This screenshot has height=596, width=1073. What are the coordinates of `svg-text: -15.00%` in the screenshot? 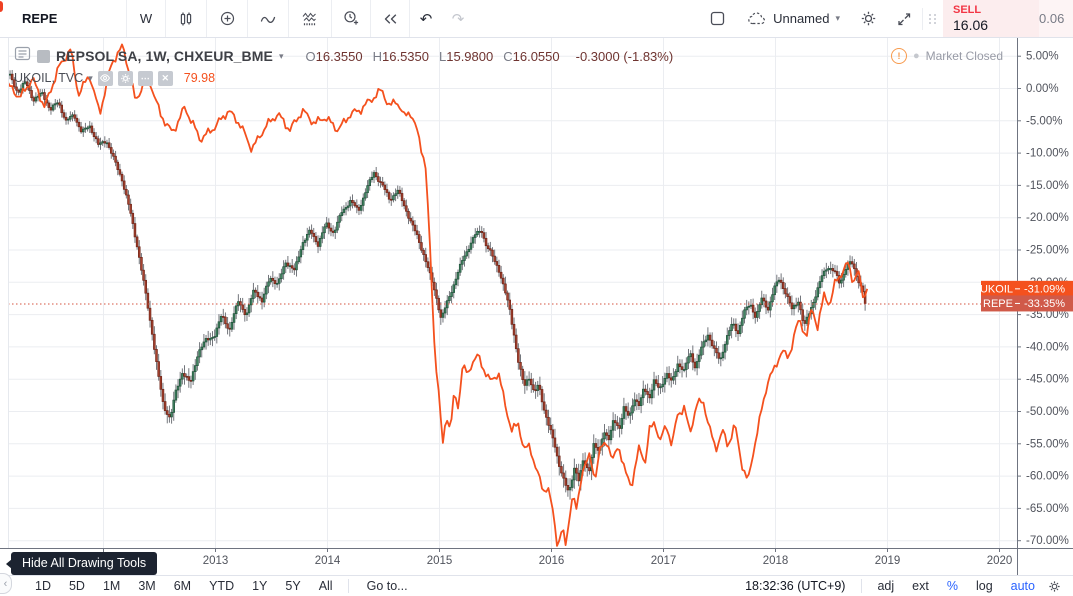 It's located at (1047, 186).